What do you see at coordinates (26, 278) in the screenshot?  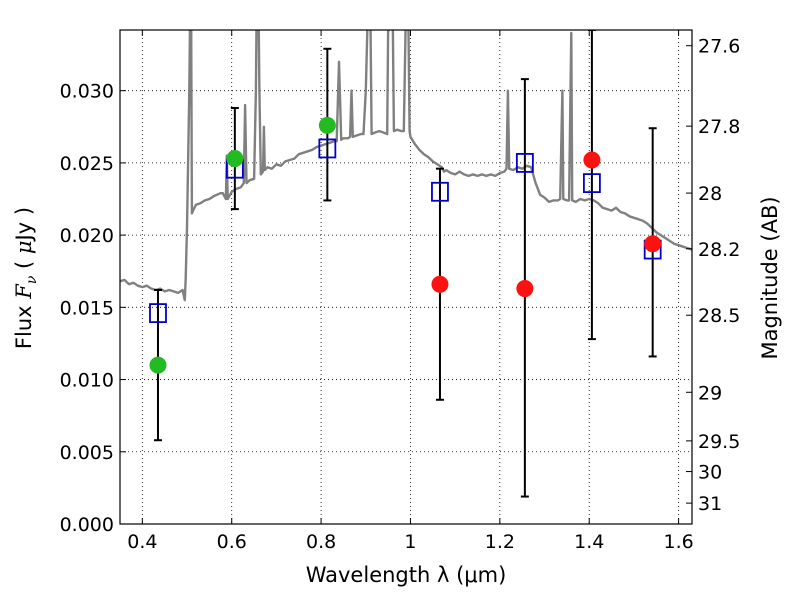 I see `y-axis-label: Flux Fν ( μJy )` at bounding box center [26, 278].